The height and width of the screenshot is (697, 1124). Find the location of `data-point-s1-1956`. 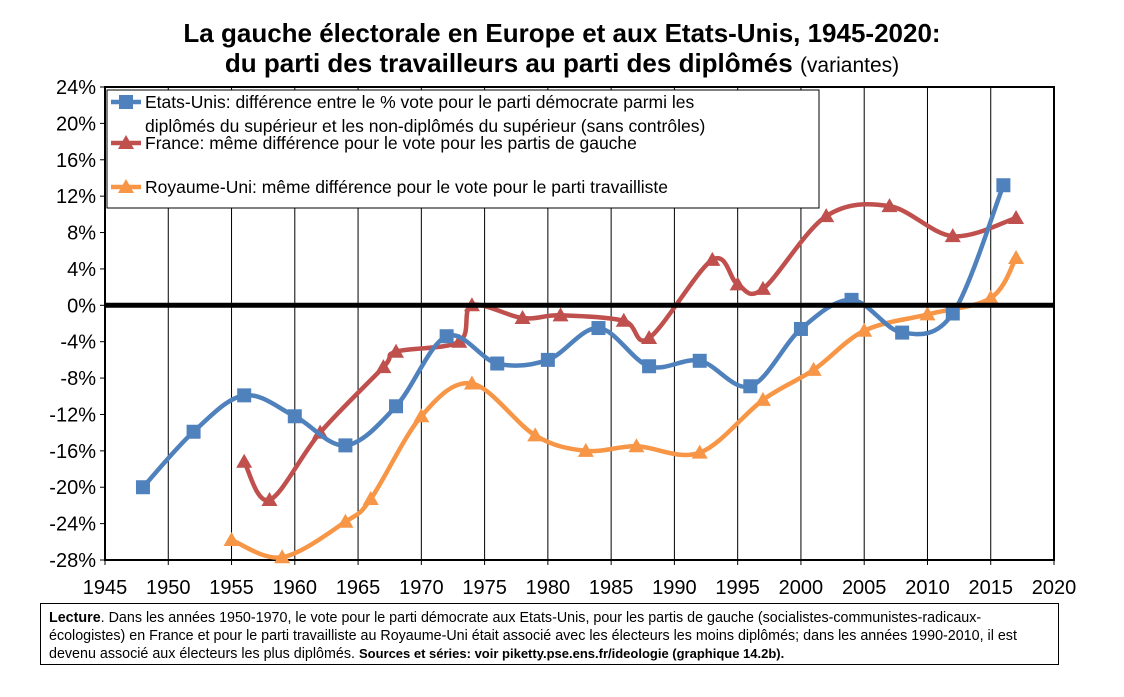

data-point-s1-1956 is located at coordinates (244, 460).